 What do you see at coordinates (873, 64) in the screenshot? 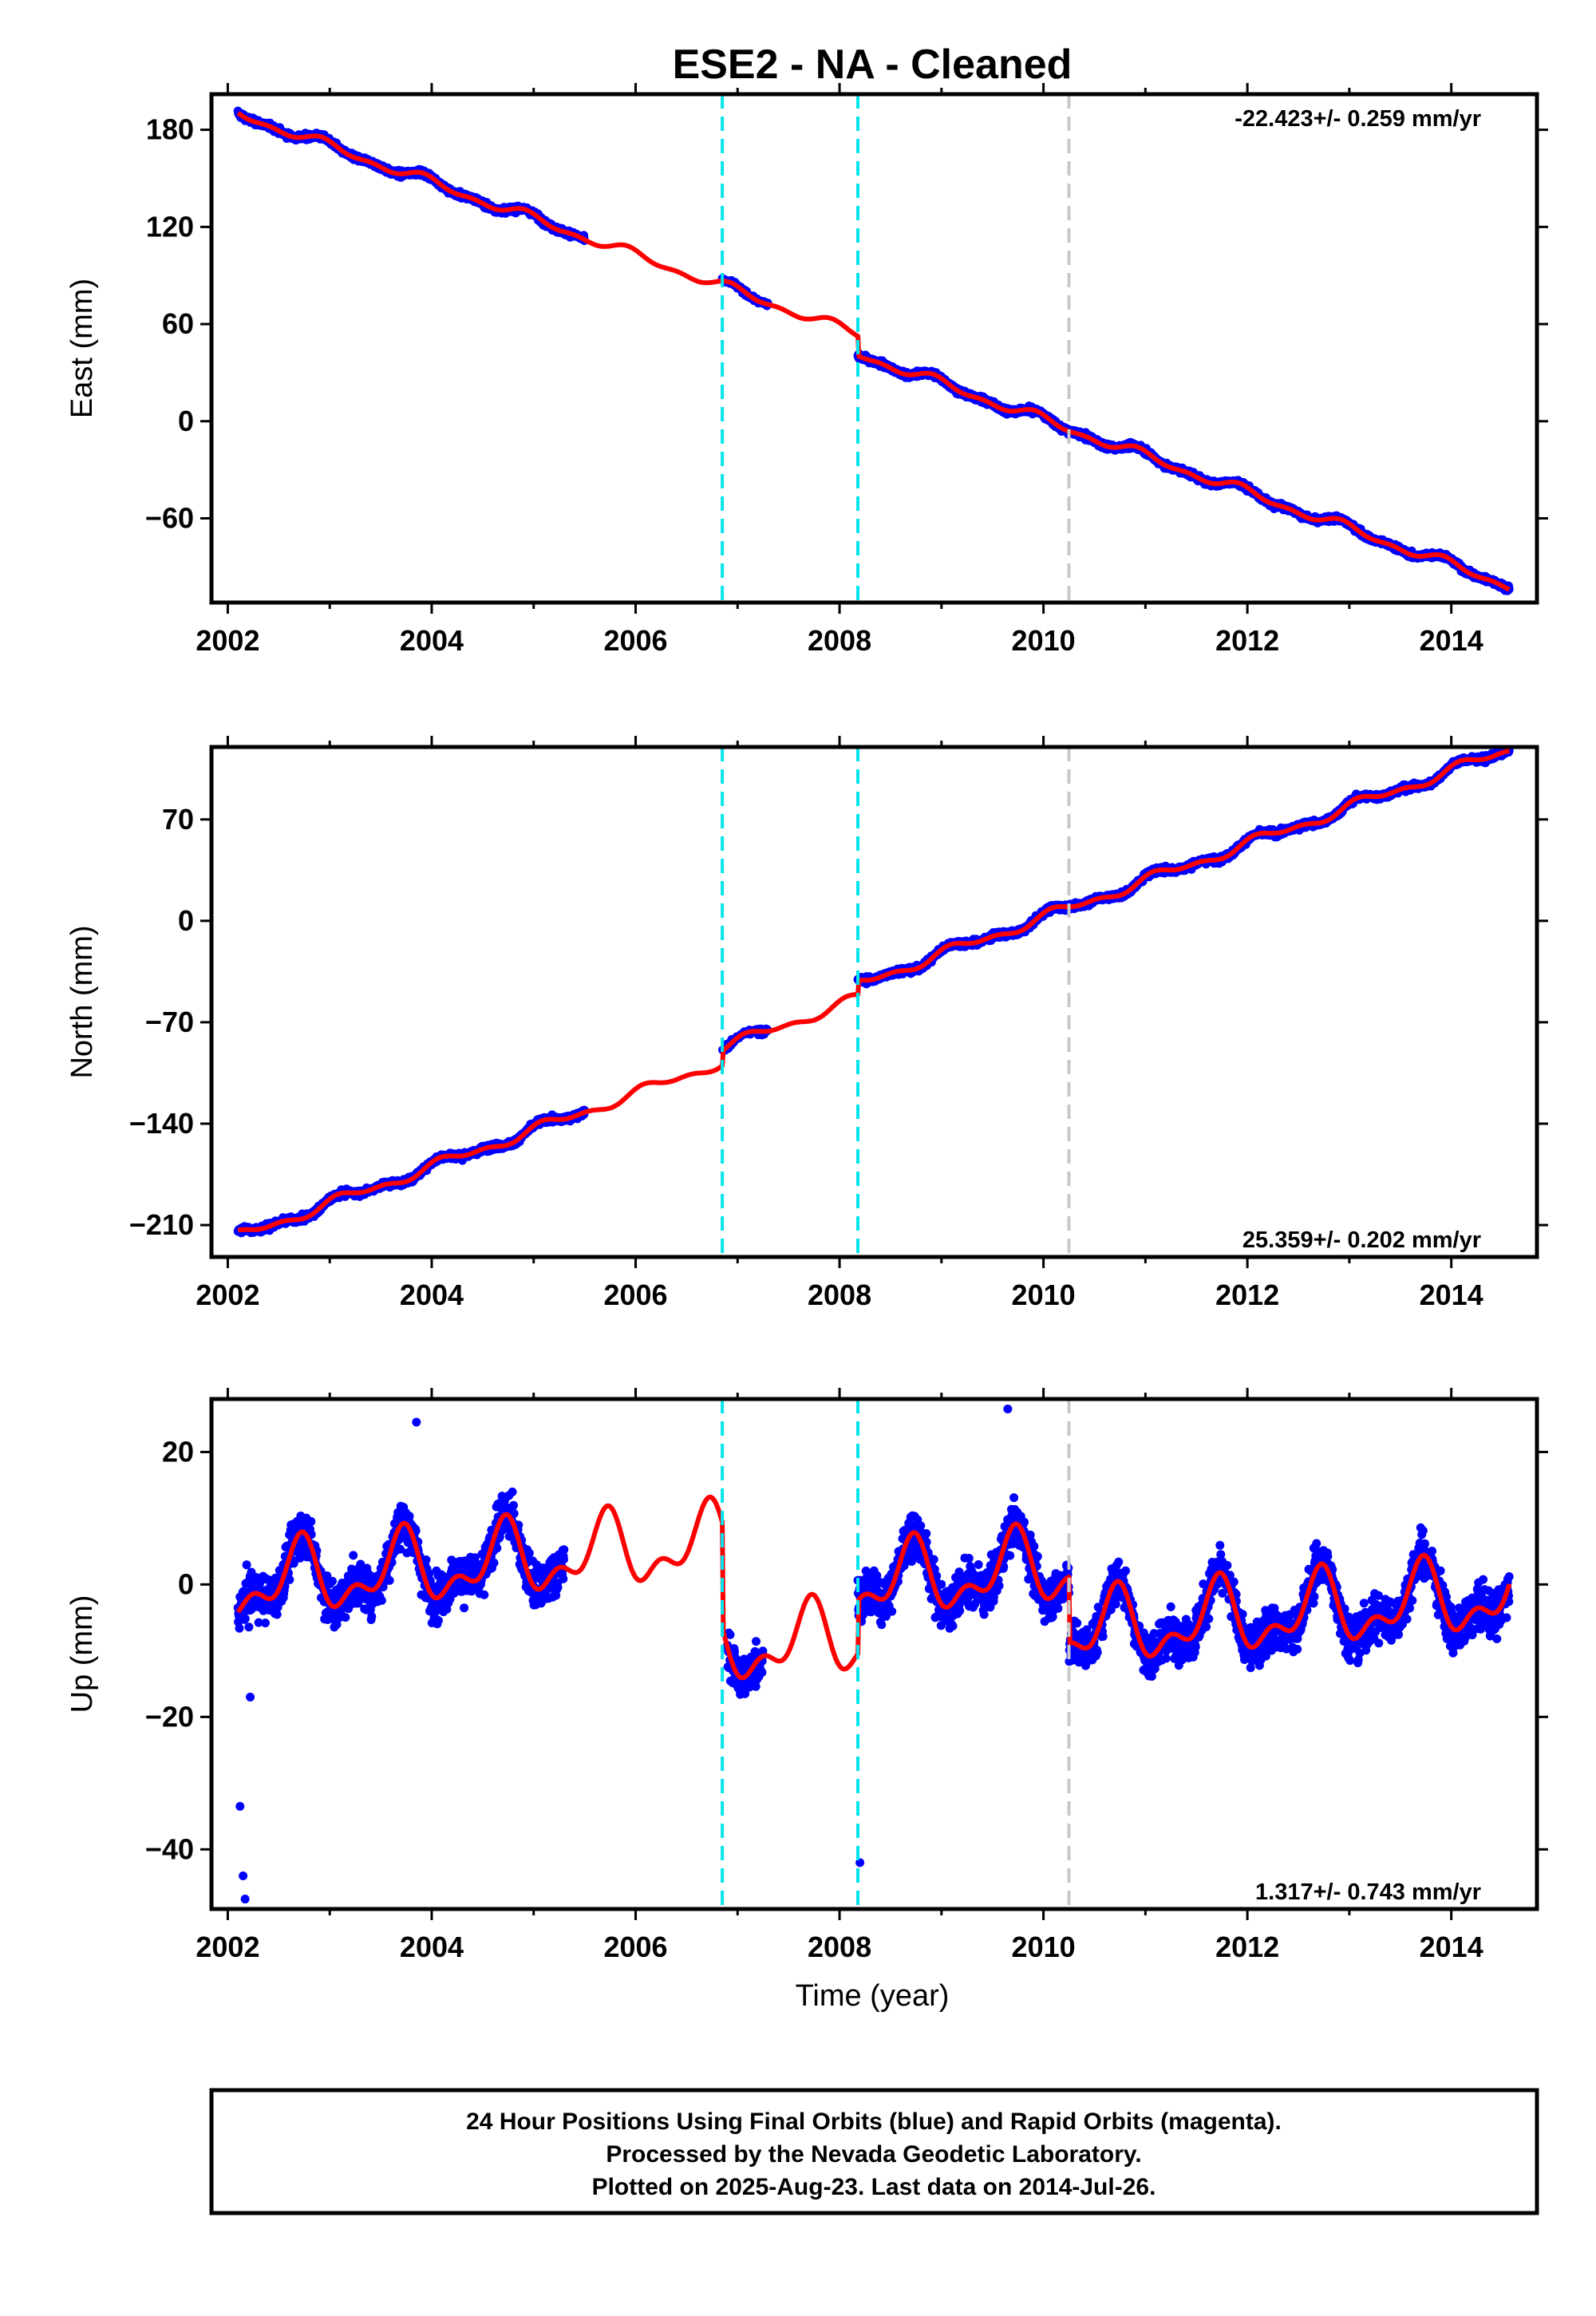
I see `chart-title: ESE2 - NA - Cleaned` at bounding box center [873, 64].